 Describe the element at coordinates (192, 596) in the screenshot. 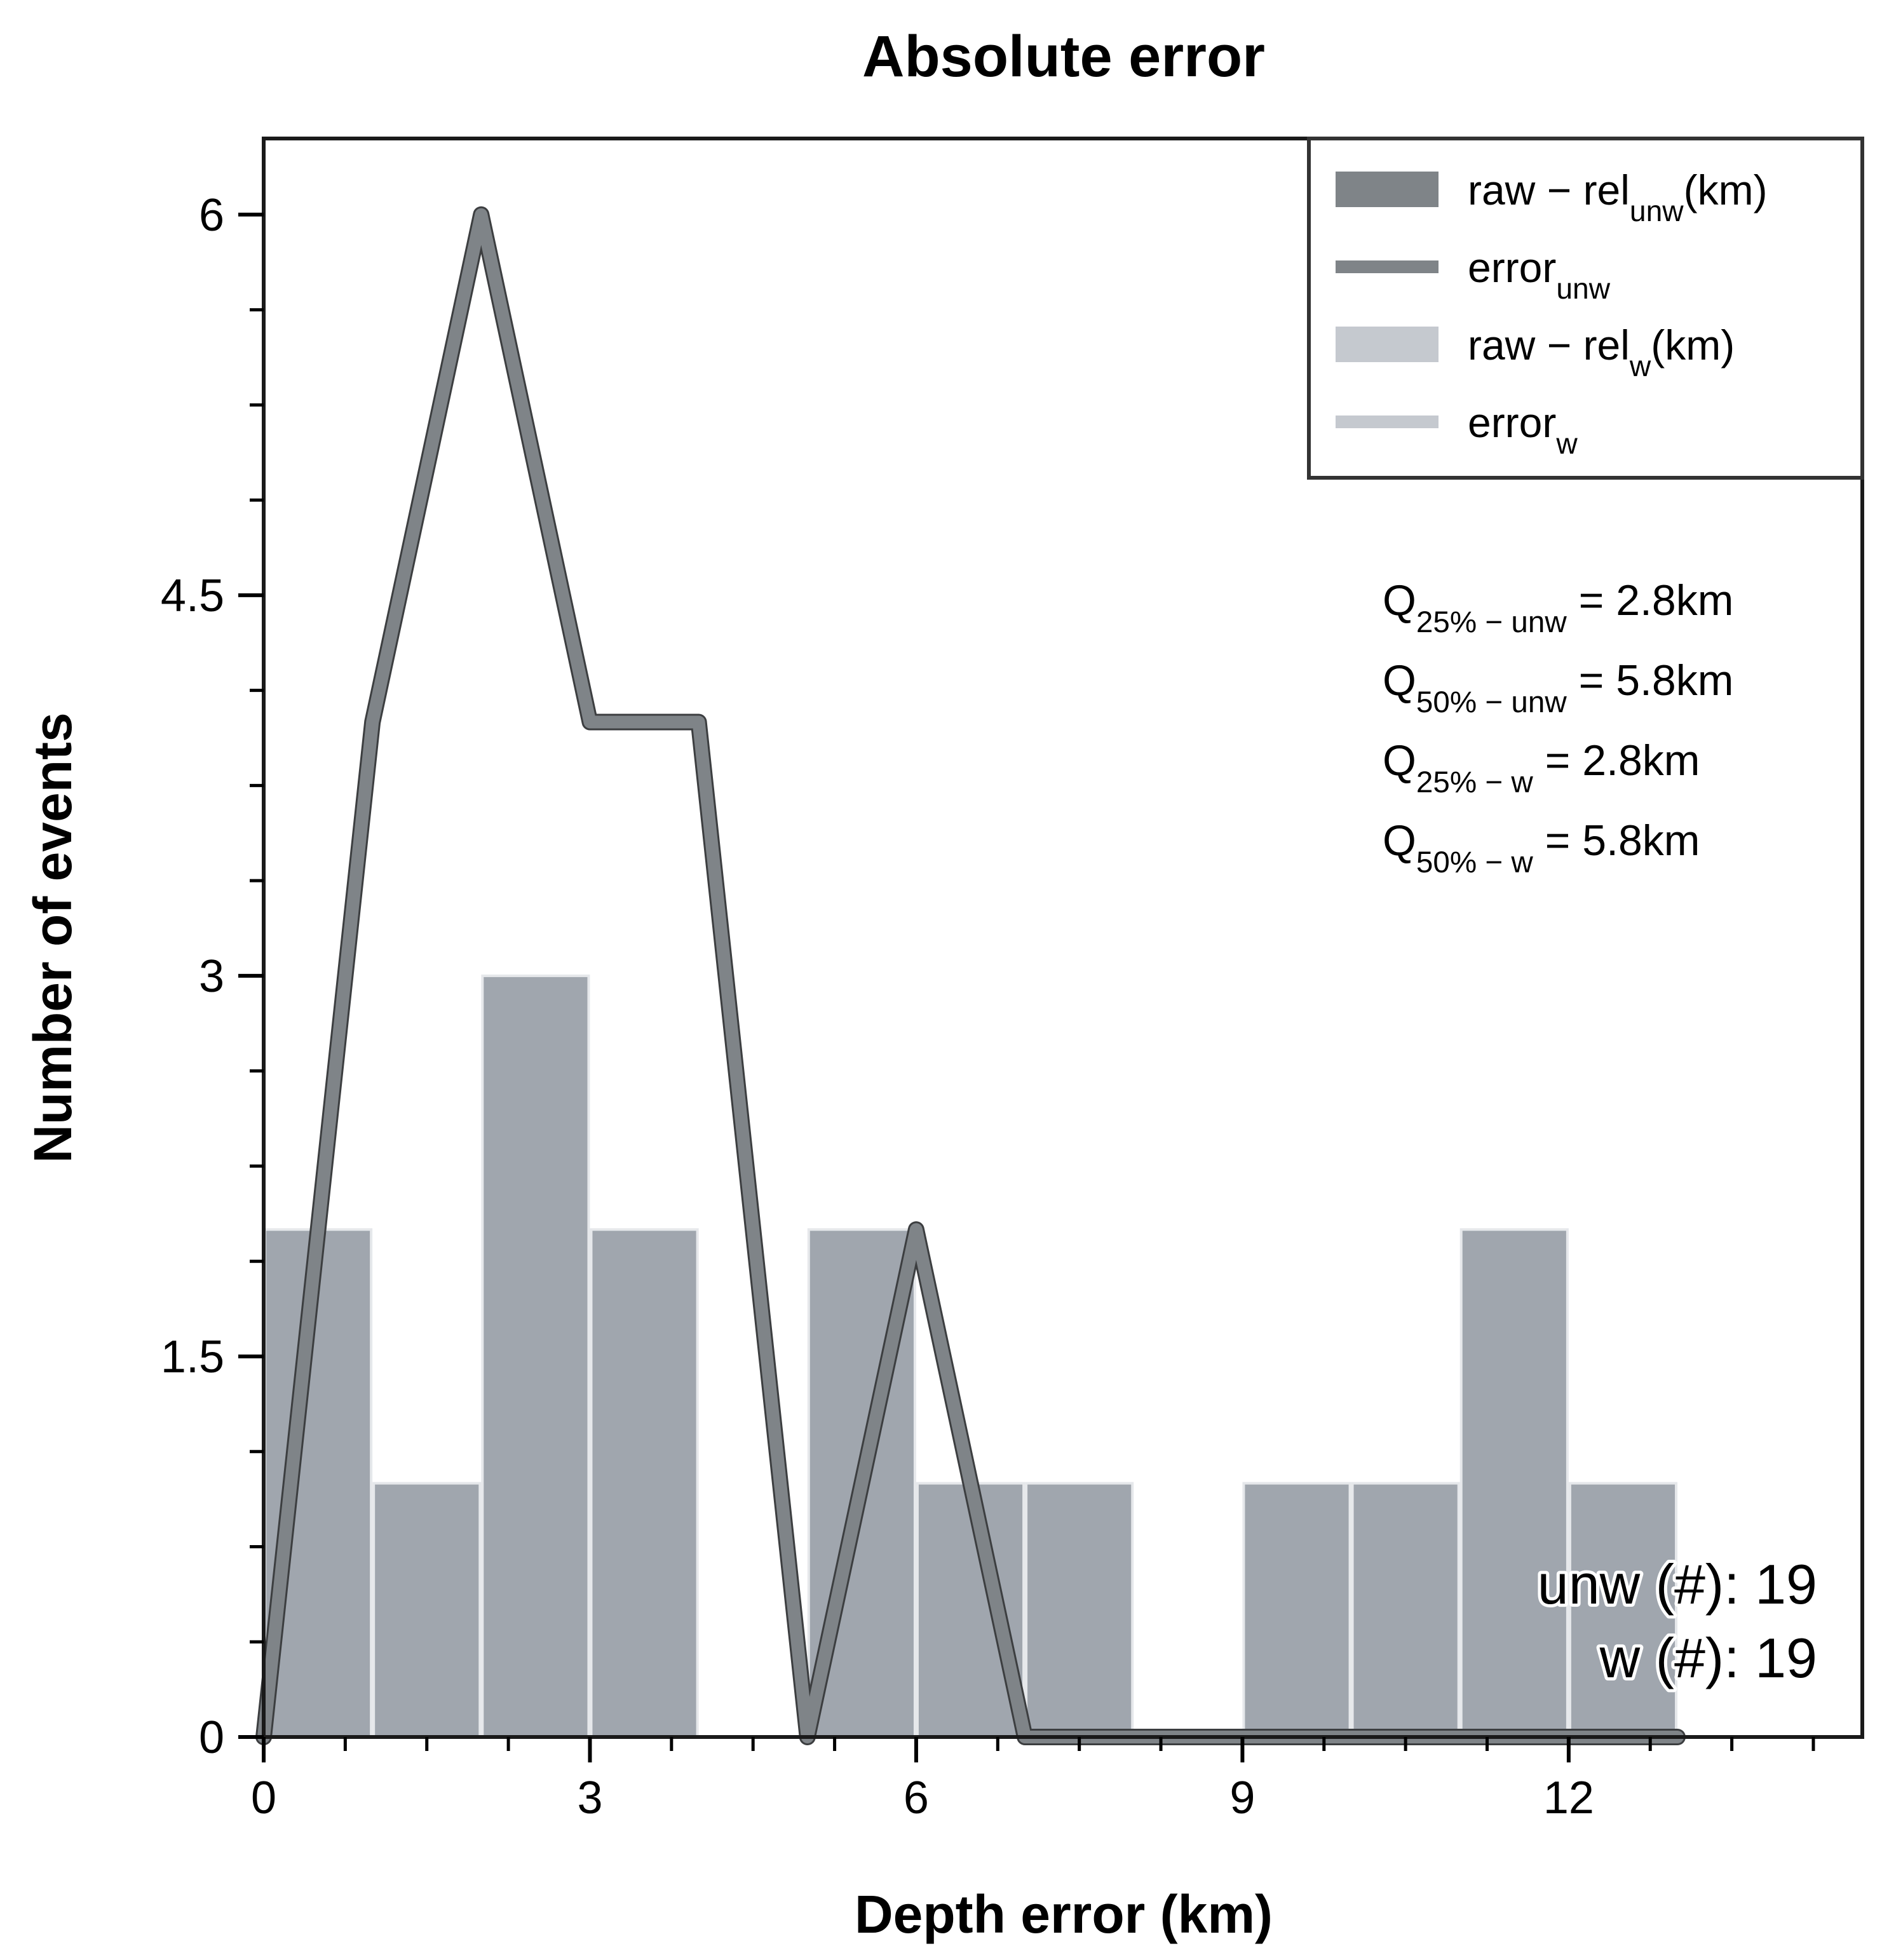

I see `y-tick-label: 4.5` at that location.